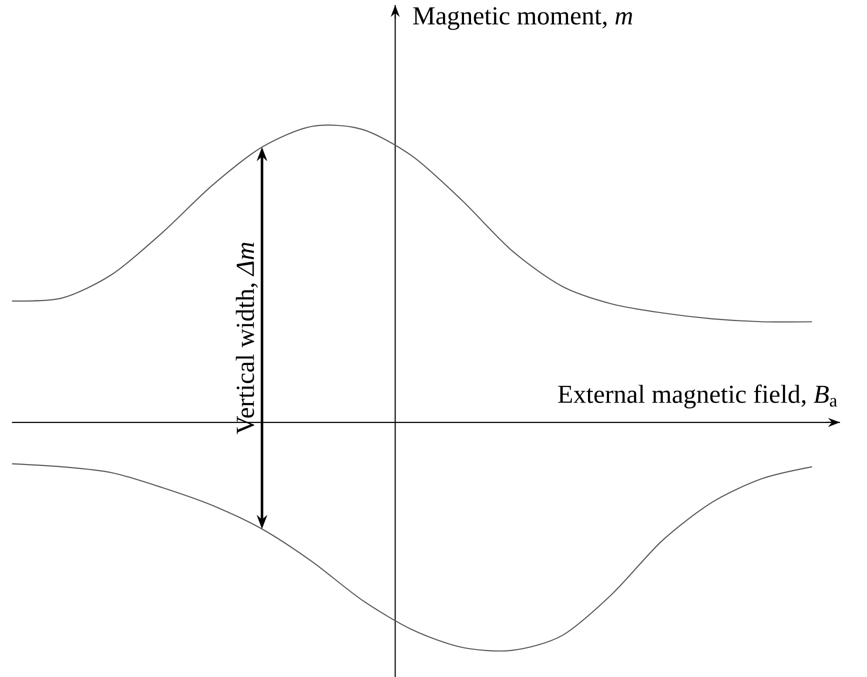 The image size is (867, 677). What do you see at coordinates (698, 396) in the screenshot?
I see `x-axis-title: External magnetic field, B$_{a}$` at bounding box center [698, 396].